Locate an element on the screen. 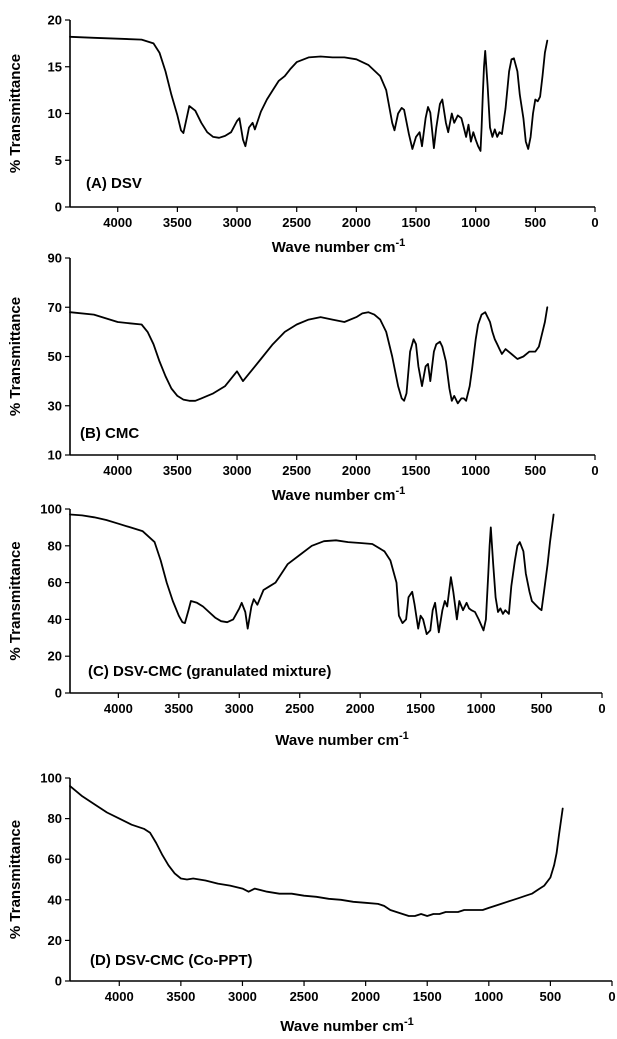  y-tick-label: 70 is located at coordinates (55, 307).